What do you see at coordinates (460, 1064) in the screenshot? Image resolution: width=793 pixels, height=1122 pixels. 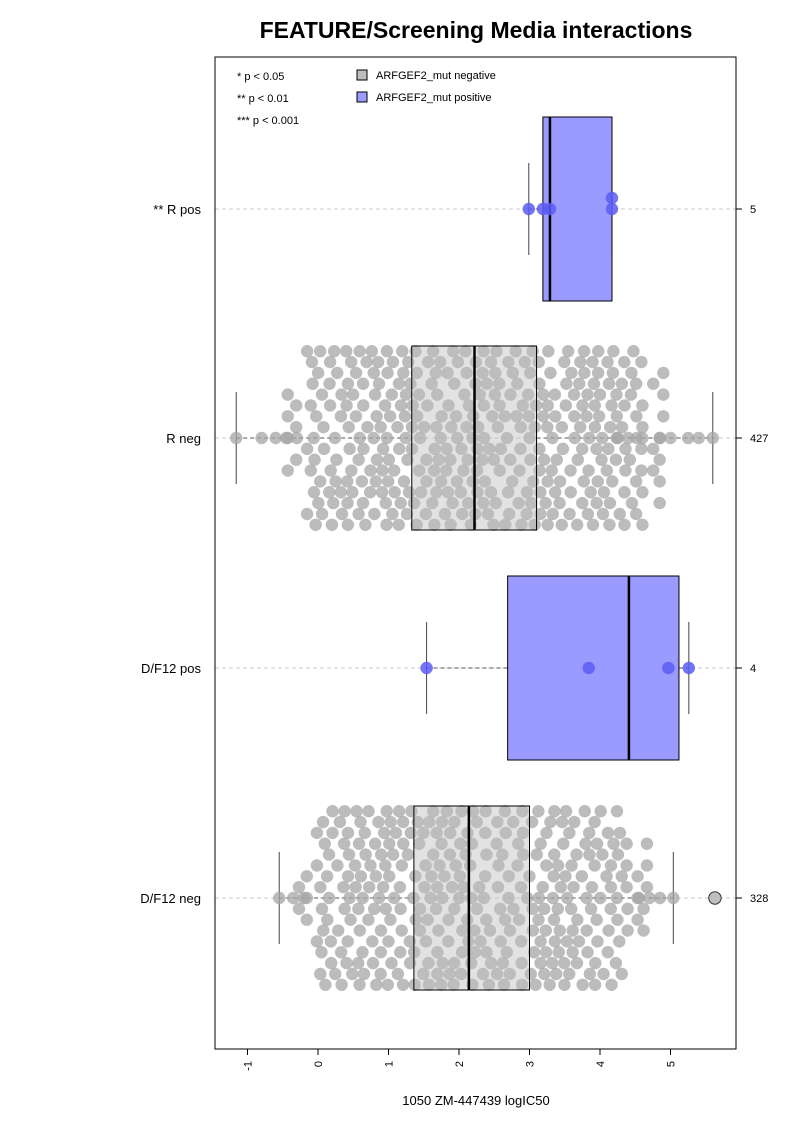 I see `x-tick-label: 2` at bounding box center [460, 1064].